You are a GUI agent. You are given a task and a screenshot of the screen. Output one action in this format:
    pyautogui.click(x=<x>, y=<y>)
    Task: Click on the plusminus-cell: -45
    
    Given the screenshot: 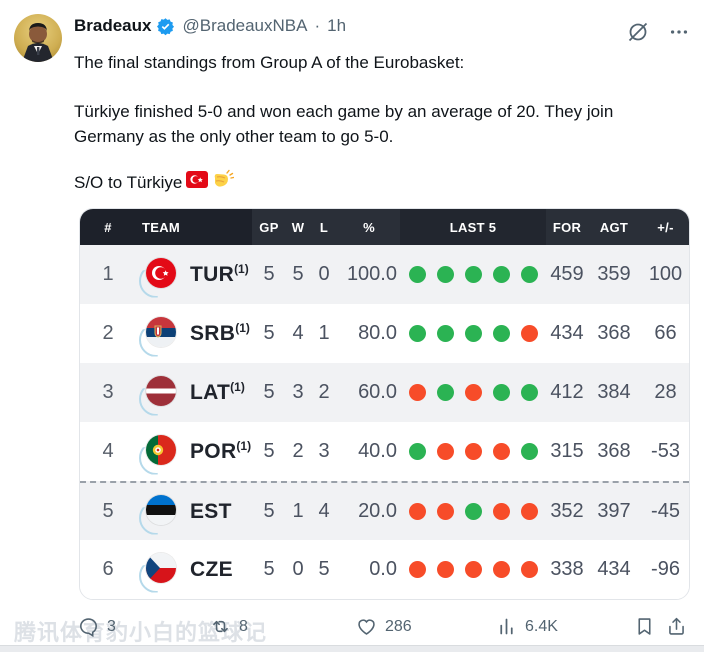 What is the action you would take?
    pyautogui.click(x=665, y=511)
    